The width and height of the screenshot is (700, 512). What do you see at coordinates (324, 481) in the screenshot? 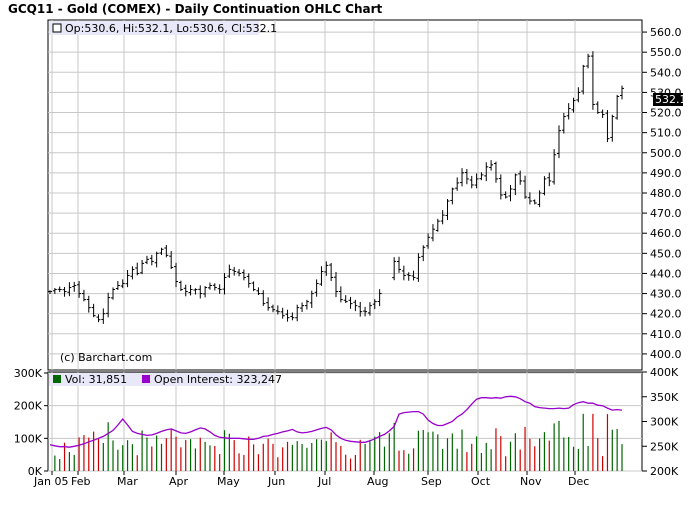
I see `x-tick-label: Jul` at bounding box center [324, 481].